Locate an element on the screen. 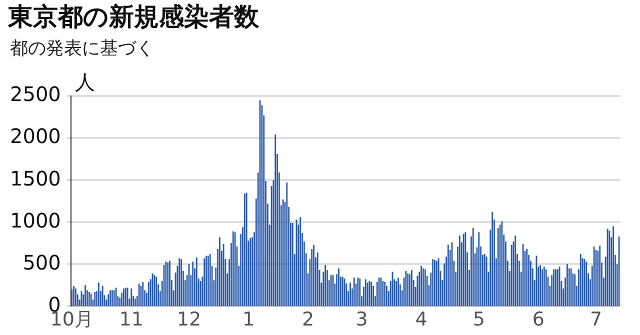  x-tick-label: 12 is located at coordinates (189, 319).